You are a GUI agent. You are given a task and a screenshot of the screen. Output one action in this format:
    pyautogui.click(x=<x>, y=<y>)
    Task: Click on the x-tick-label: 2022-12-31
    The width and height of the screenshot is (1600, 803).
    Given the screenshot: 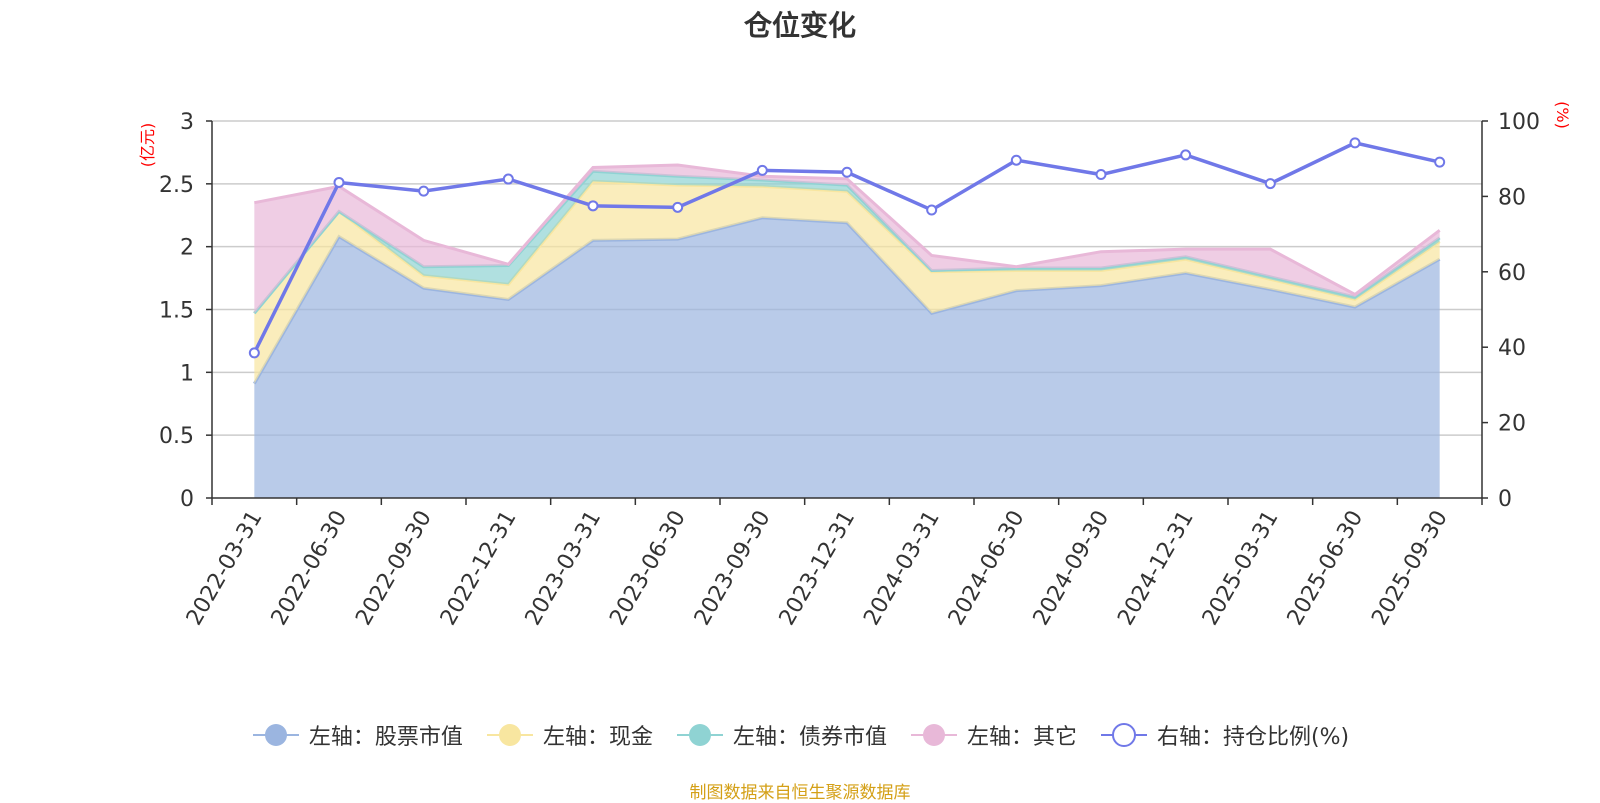 What is the action you would take?
    pyautogui.click(x=479, y=568)
    